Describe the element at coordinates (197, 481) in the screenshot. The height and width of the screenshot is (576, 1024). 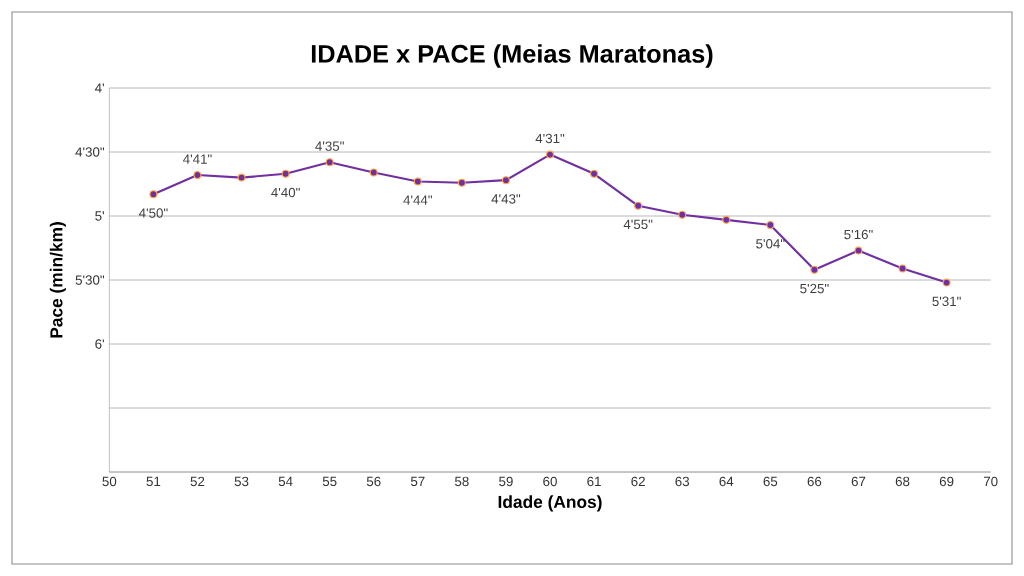
I see `x-tick-label: 52` at that location.